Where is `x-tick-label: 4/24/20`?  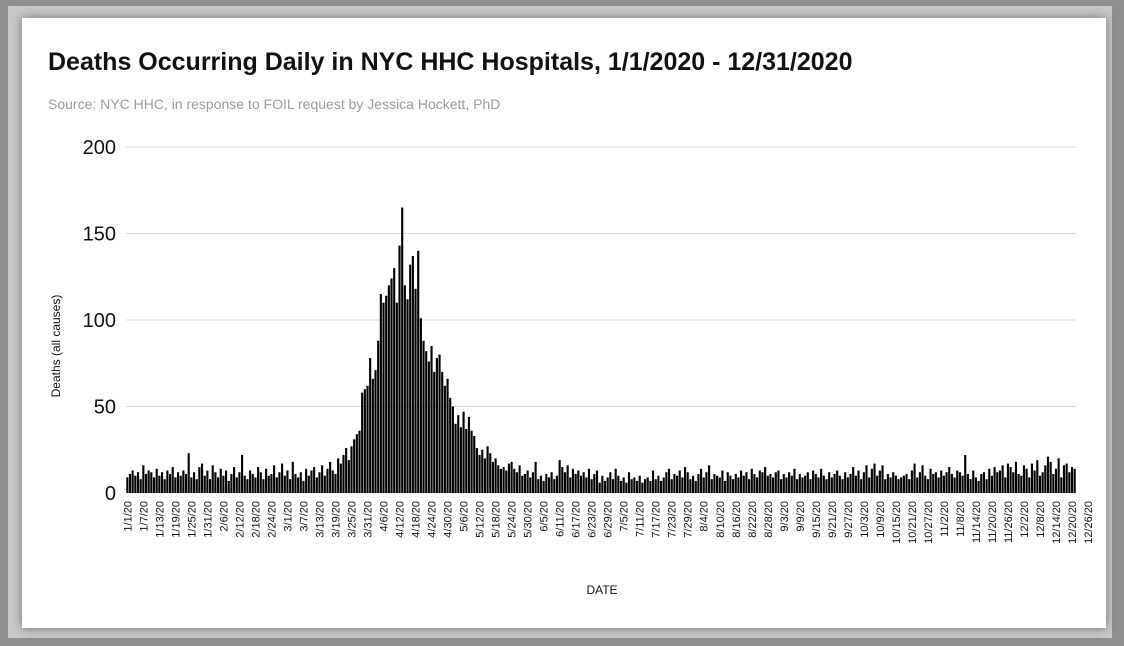
x-tick-label: 4/24/20 is located at coordinates (433, 519).